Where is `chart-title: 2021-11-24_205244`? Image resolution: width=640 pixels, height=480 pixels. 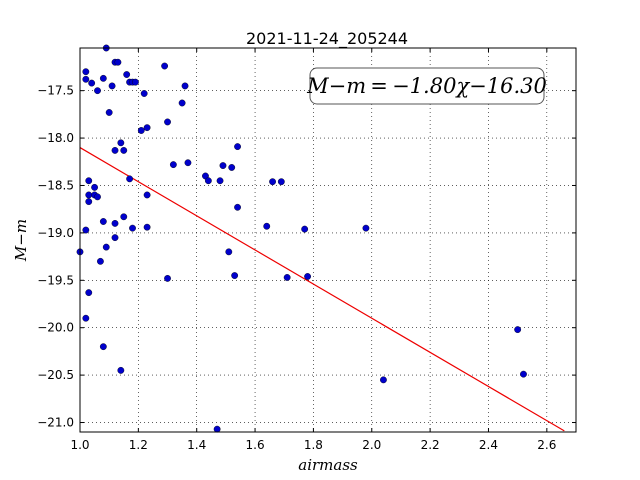 chart-title: 2021-11-24_205244 is located at coordinates (327, 39).